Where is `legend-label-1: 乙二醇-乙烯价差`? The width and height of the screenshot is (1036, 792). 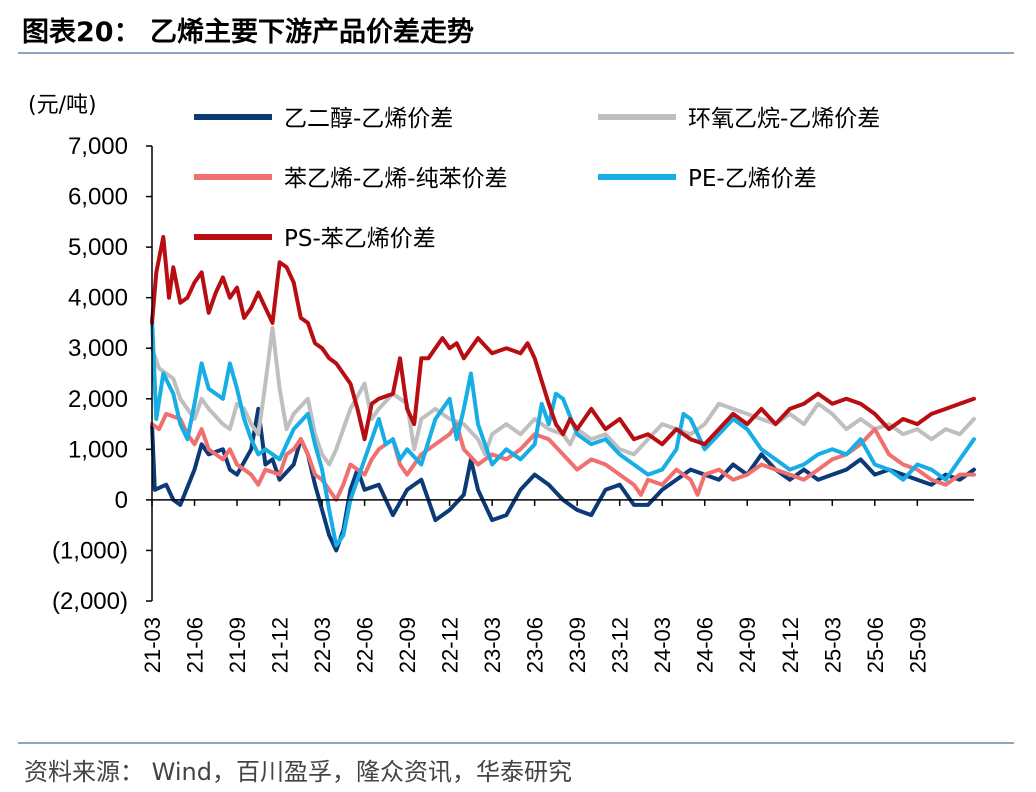
legend-label-1: 乙二醇-乙烯价差 is located at coordinates (368, 119).